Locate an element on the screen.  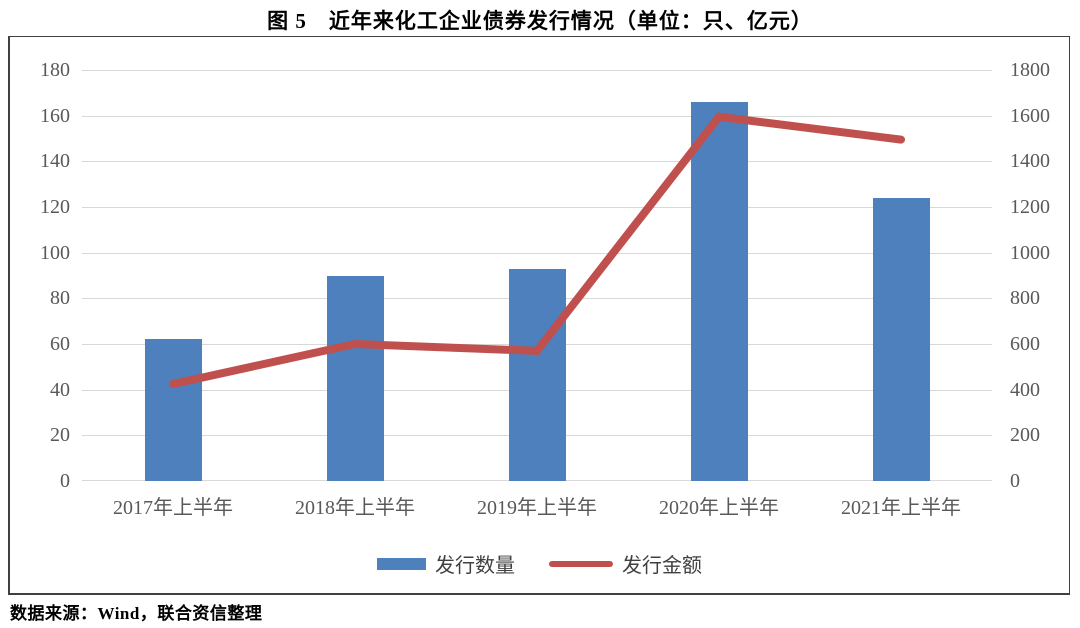
x-axis-label: 2017年上半年 is located at coordinates (173, 508).